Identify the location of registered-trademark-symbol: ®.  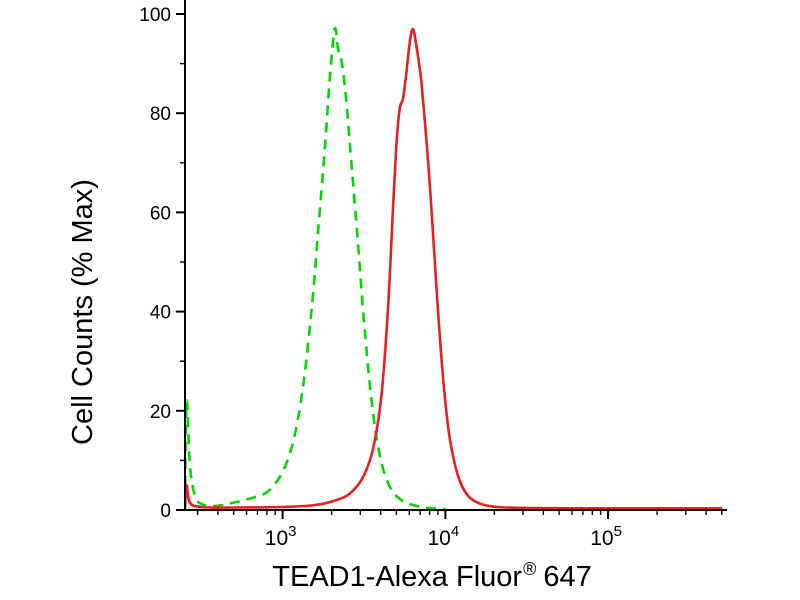
(529, 569).